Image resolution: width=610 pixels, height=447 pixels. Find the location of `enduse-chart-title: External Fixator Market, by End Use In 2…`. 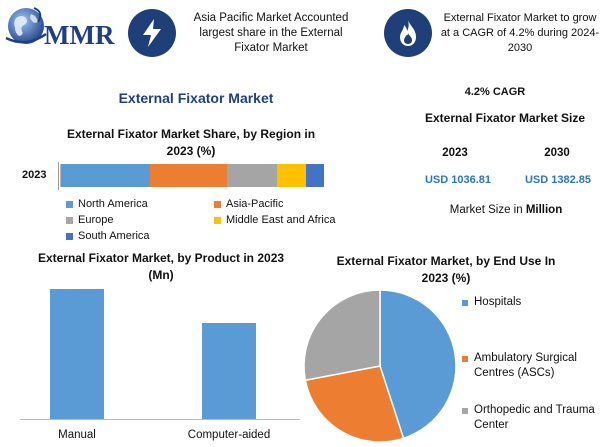

enduse-chart-title: External Fixator Market, by End Use In 2… is located at coordinates (446, 269).